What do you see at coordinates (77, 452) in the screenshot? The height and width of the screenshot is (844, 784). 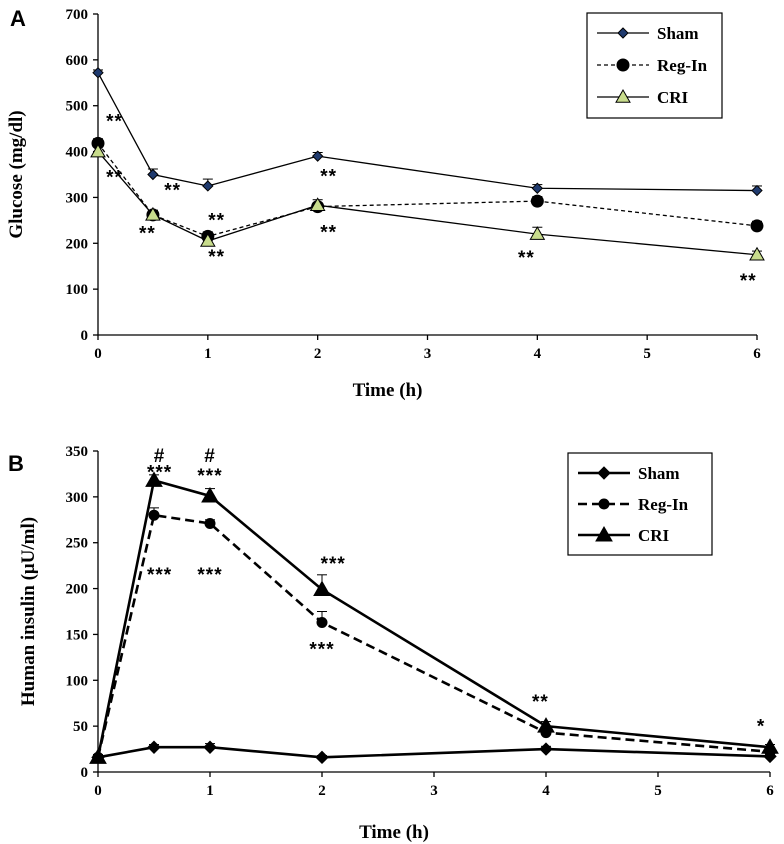 I see `y-tick-label: 350` at bounding box center [77, 452].